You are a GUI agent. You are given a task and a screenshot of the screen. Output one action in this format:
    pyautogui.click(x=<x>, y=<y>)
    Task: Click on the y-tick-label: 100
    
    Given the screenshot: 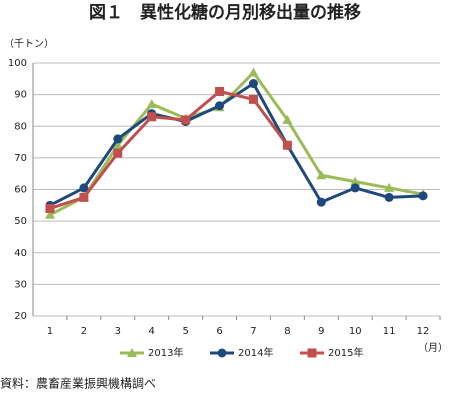 What is the action you would take?
    pyautogui.click(x=17, y=63)
    